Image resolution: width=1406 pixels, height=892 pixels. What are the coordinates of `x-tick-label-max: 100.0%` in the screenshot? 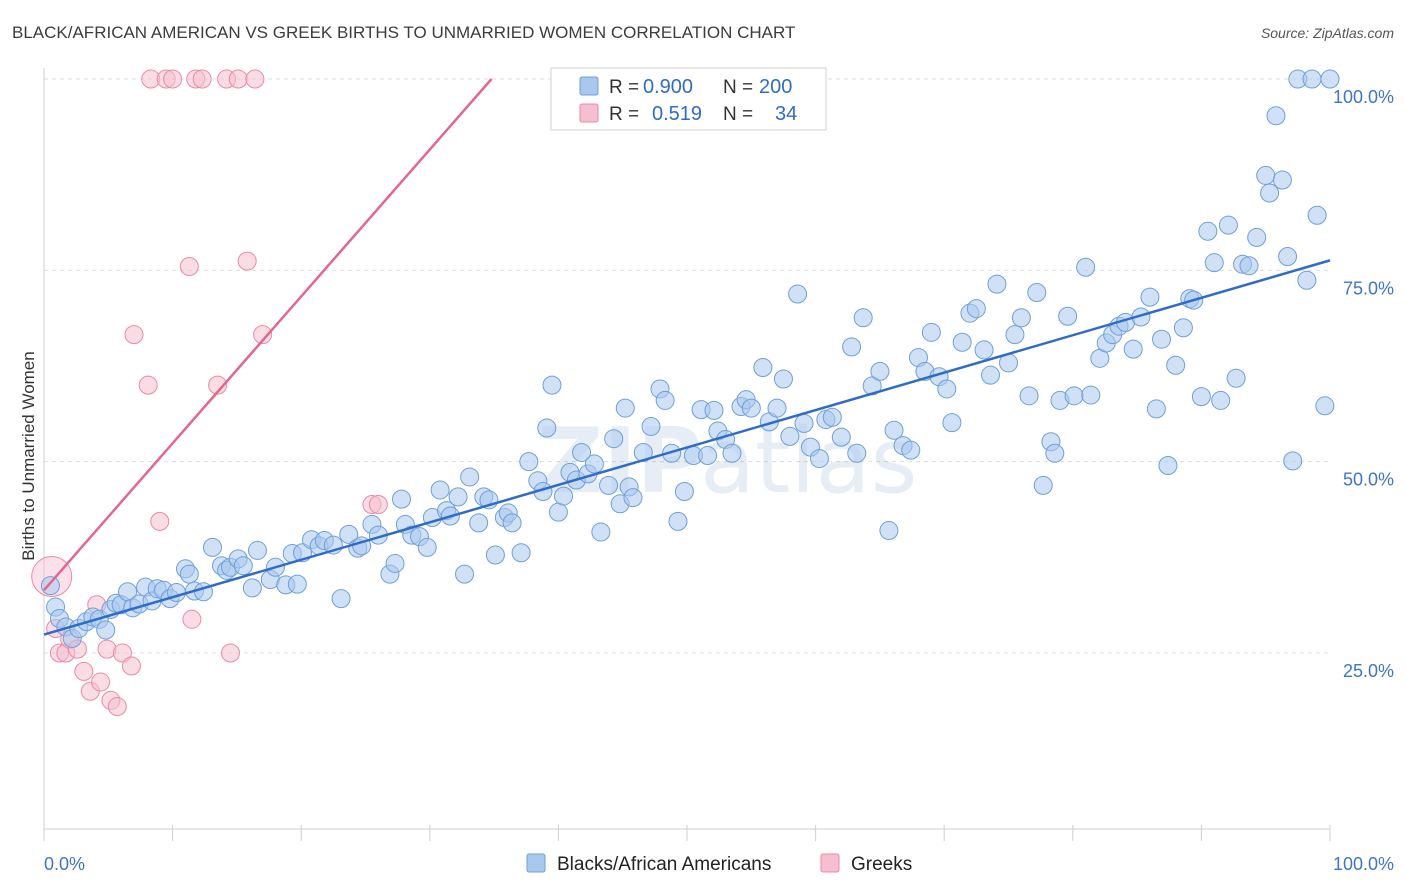 It's located at (1363, 864).